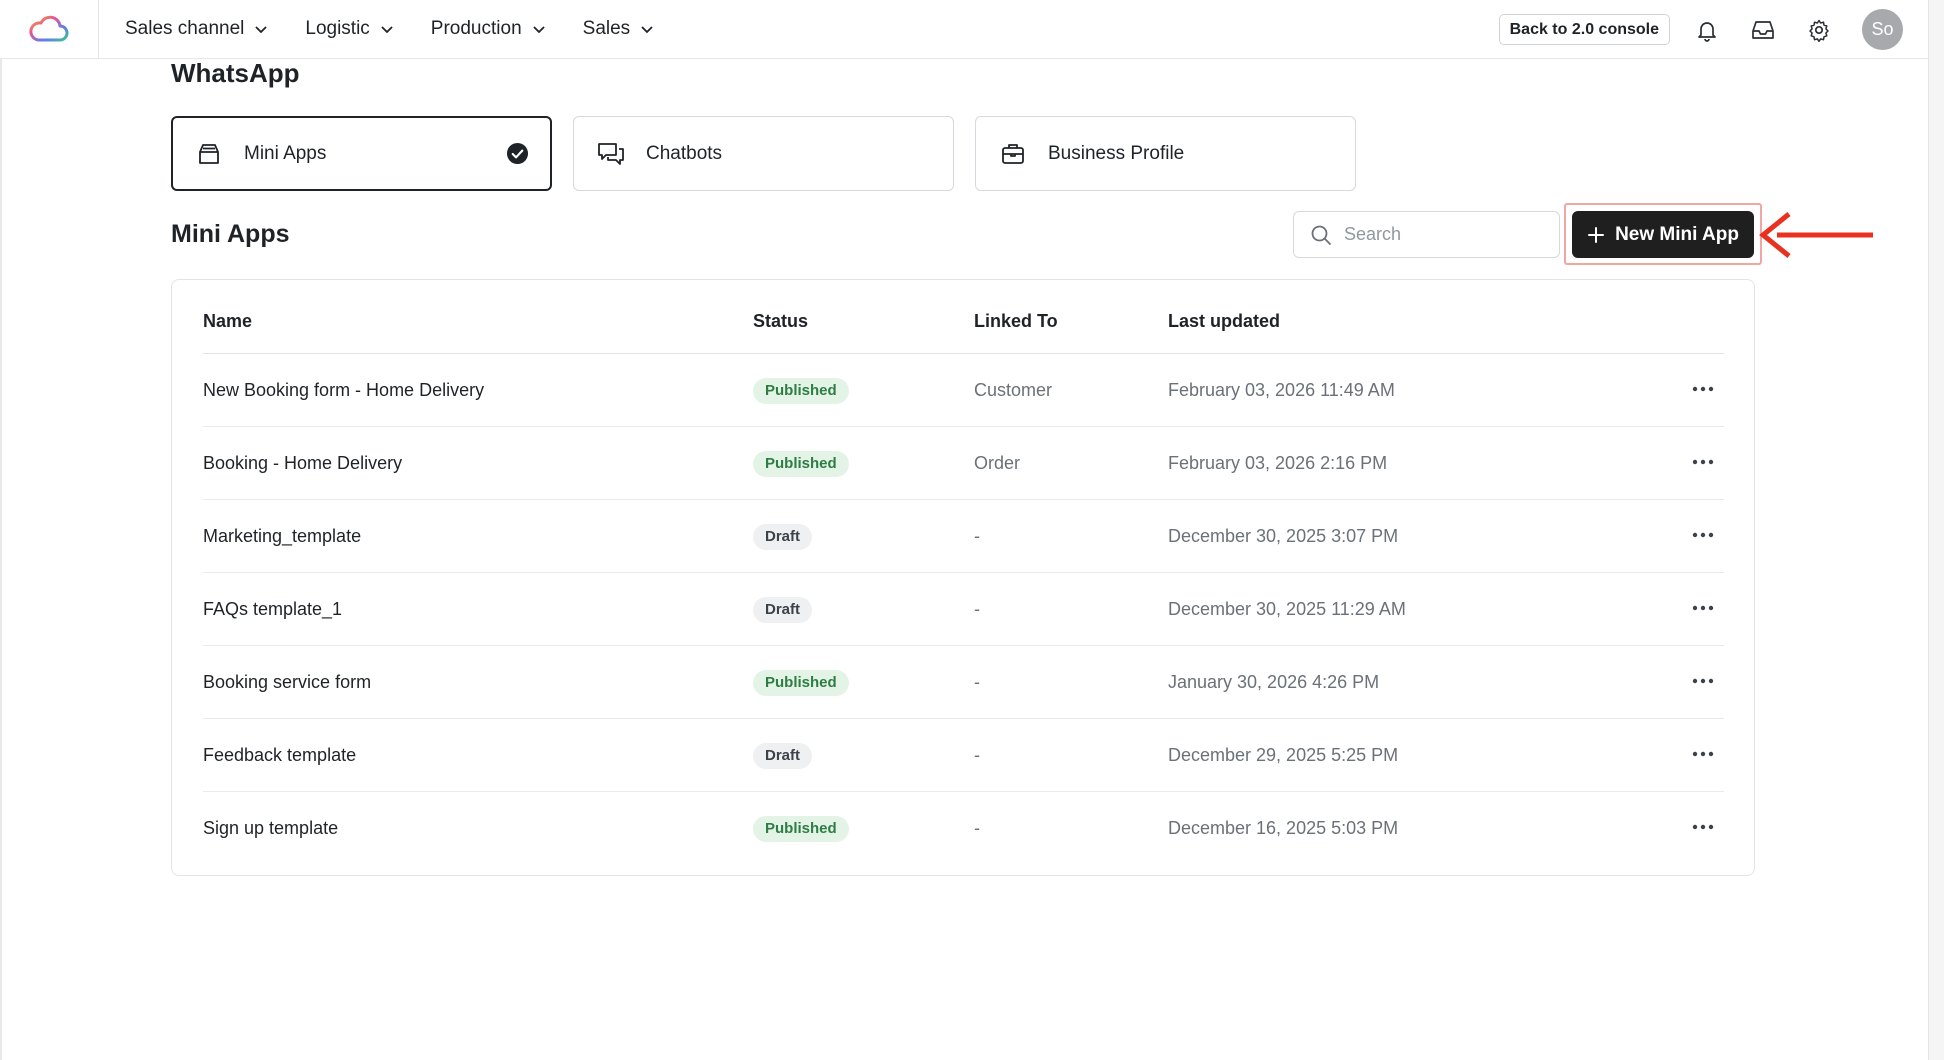  I want to click on chat-bubbles-icon, so click(611, 154).